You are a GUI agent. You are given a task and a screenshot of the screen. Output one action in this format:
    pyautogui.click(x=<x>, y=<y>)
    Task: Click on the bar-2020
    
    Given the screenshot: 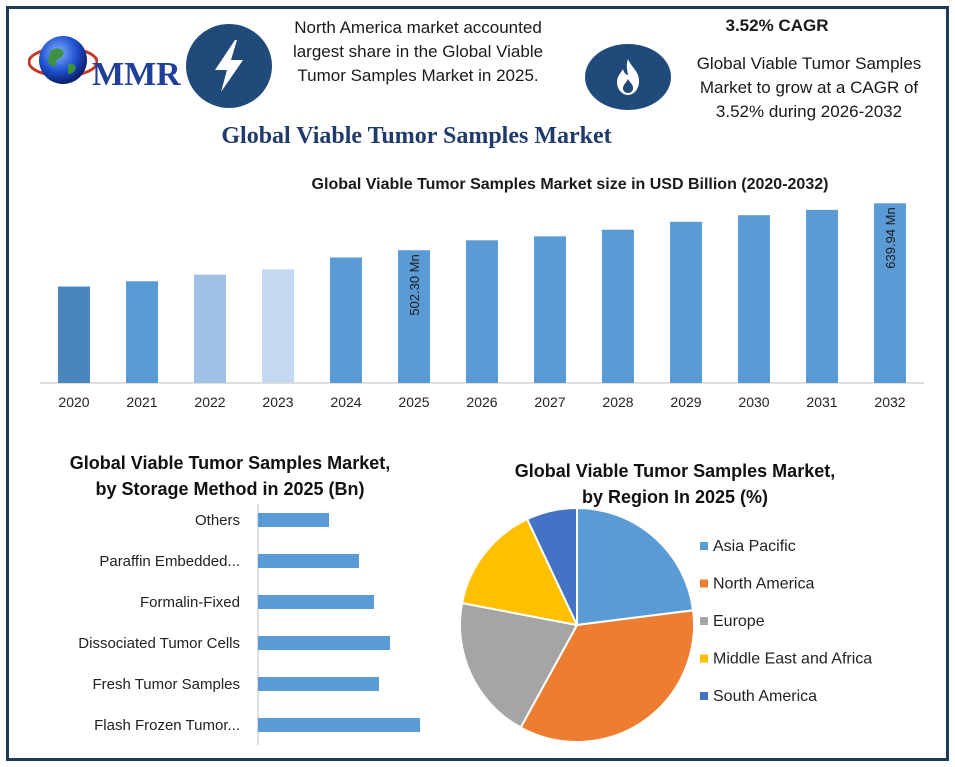 What is the action you would take?
    pyautogui.click(x=74, y=334)
    